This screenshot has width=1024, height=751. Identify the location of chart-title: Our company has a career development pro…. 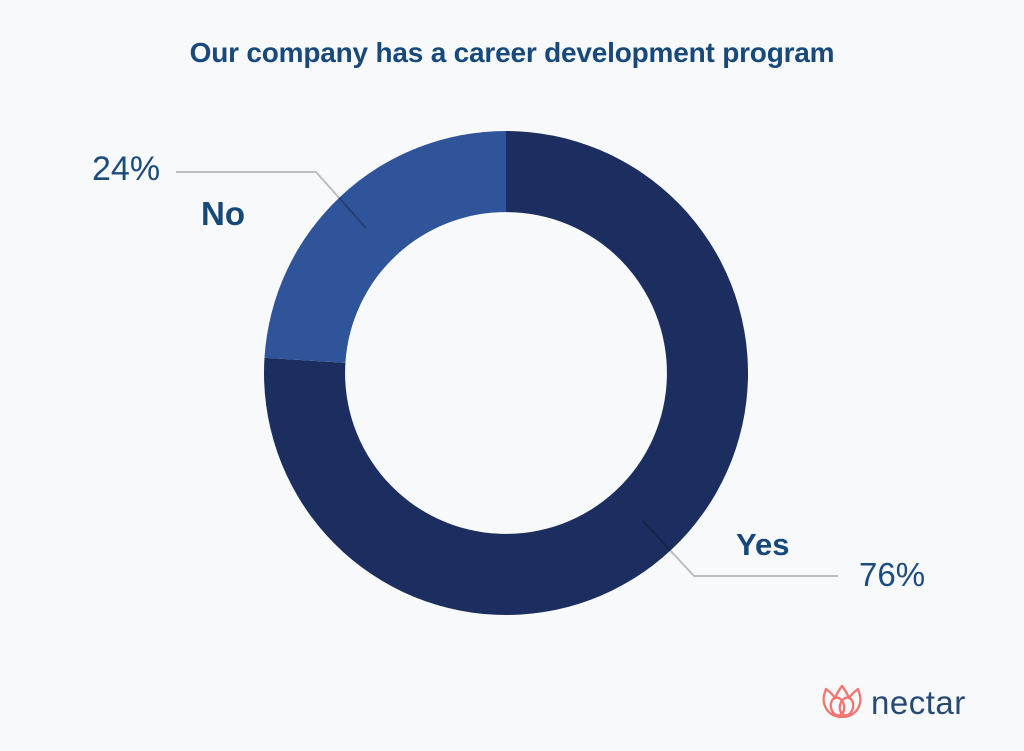
(512, 52).